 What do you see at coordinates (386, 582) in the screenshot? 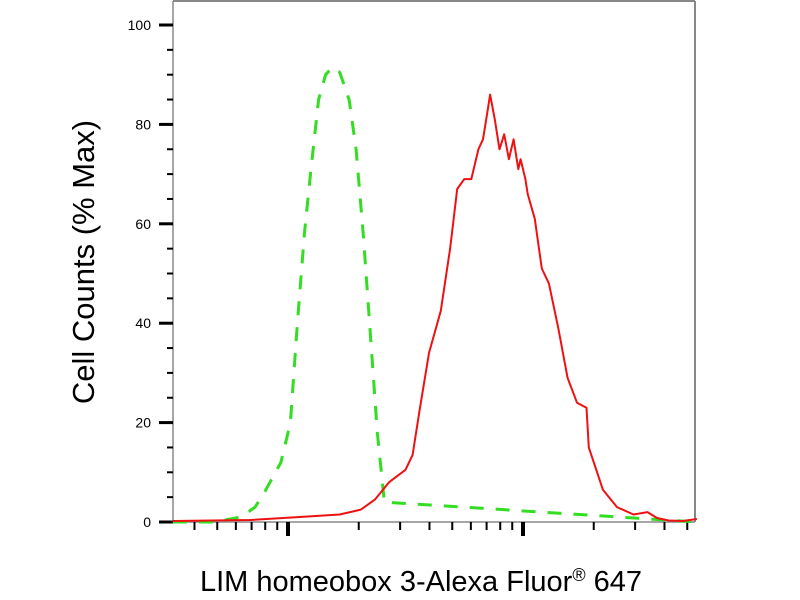
I see `x-axis-label-text: LIM homeobox 3-Alexa Fluor` at bounding box center [386, 582].